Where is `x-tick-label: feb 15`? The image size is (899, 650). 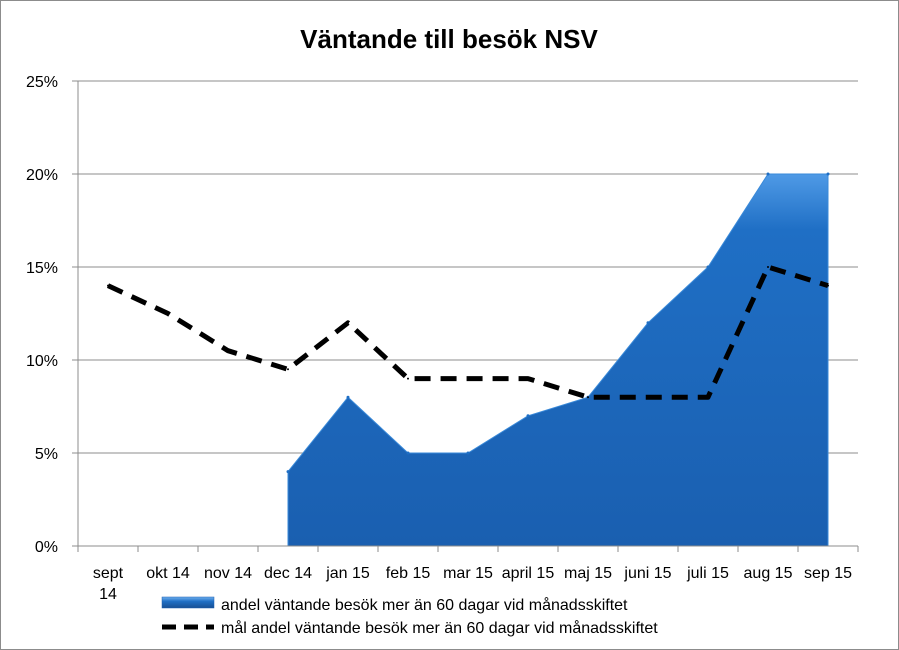 x-tick-label: feb 15 is located at coordinates (408, 573).